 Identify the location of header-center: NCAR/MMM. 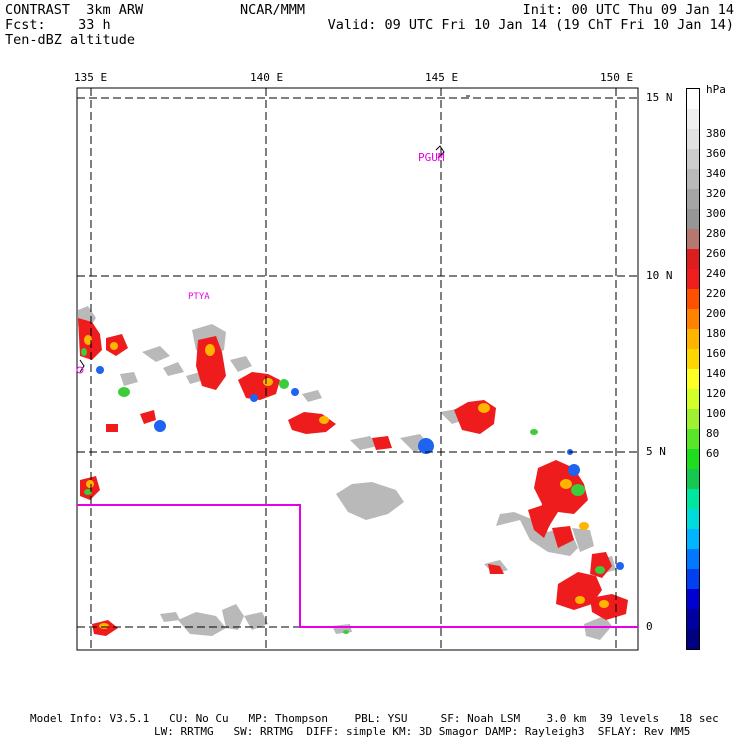
(273, 10).